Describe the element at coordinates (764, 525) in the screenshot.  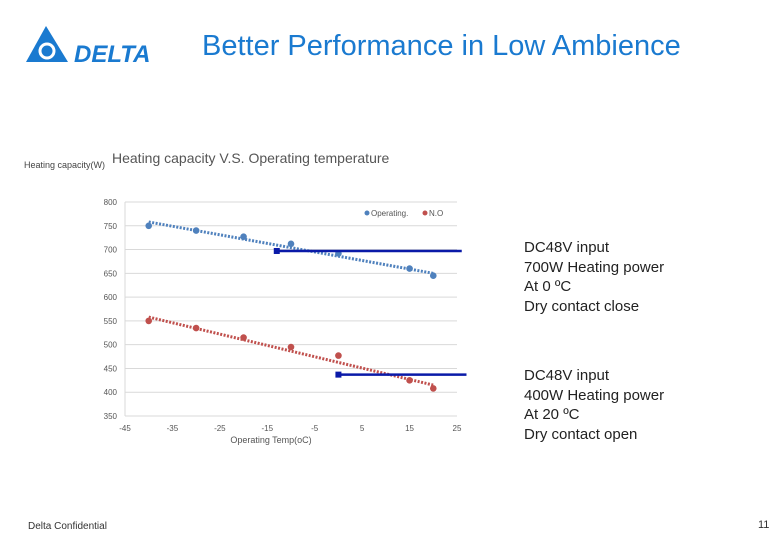
I see `page-number: 11` at that location.